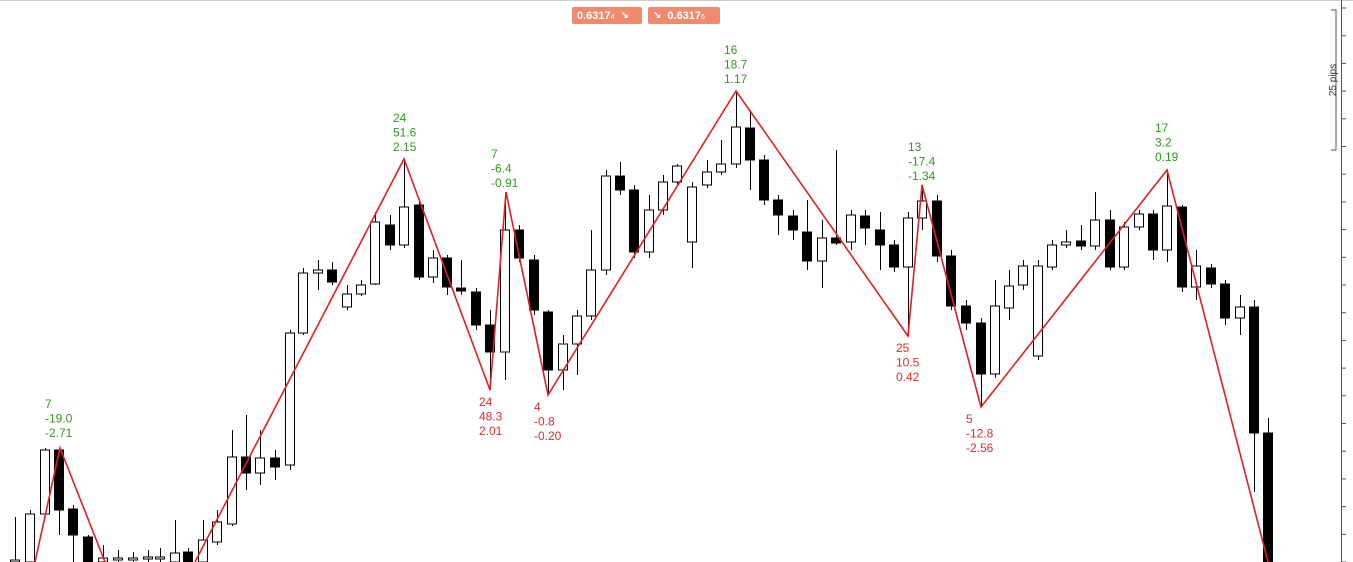 The image size is (1353, 562). What do you see at coordinates (1167, 157) in the screenshot?
I see `pivot-label: 0.19` at bounding box center [1167, 157].